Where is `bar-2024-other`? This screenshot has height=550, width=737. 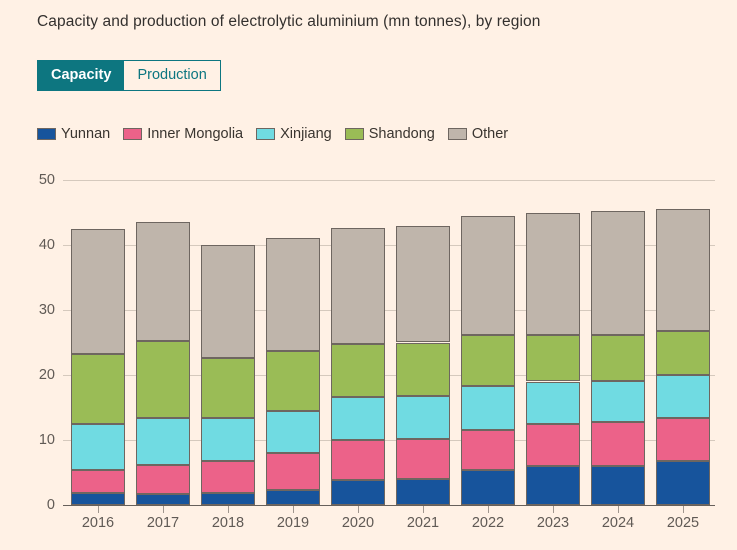 bar-2024-other is located at coordinates (618, 273).